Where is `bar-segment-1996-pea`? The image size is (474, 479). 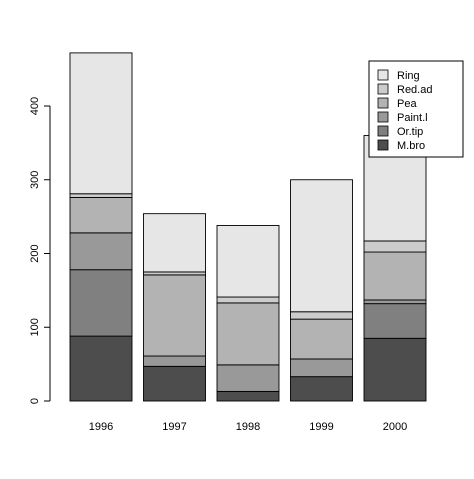
bar-segment-1996-pea is located at coordinates (101, 215).